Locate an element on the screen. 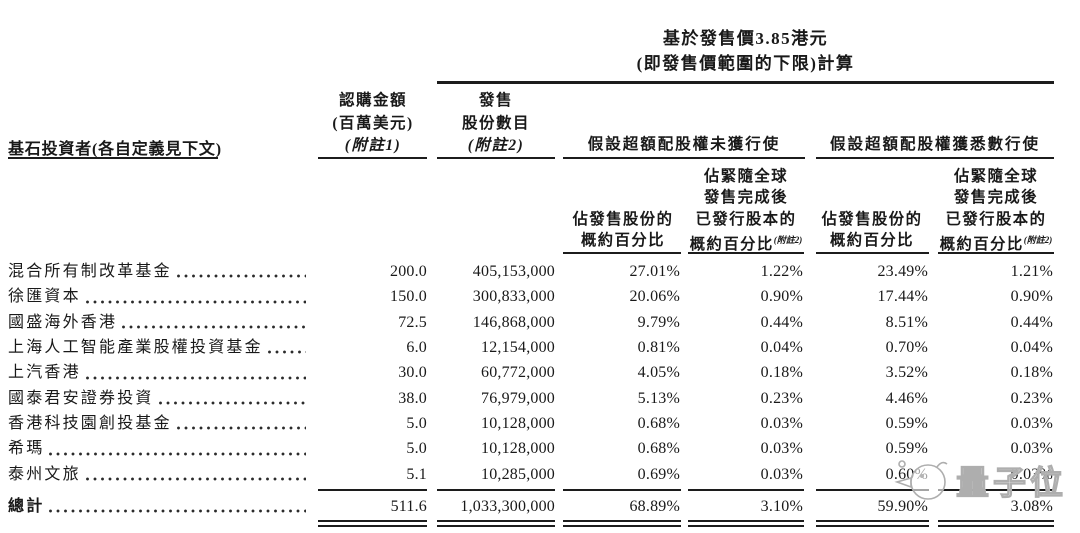 The image size is (1080, 533). top-span-rule is located at coordinates (745, 82).